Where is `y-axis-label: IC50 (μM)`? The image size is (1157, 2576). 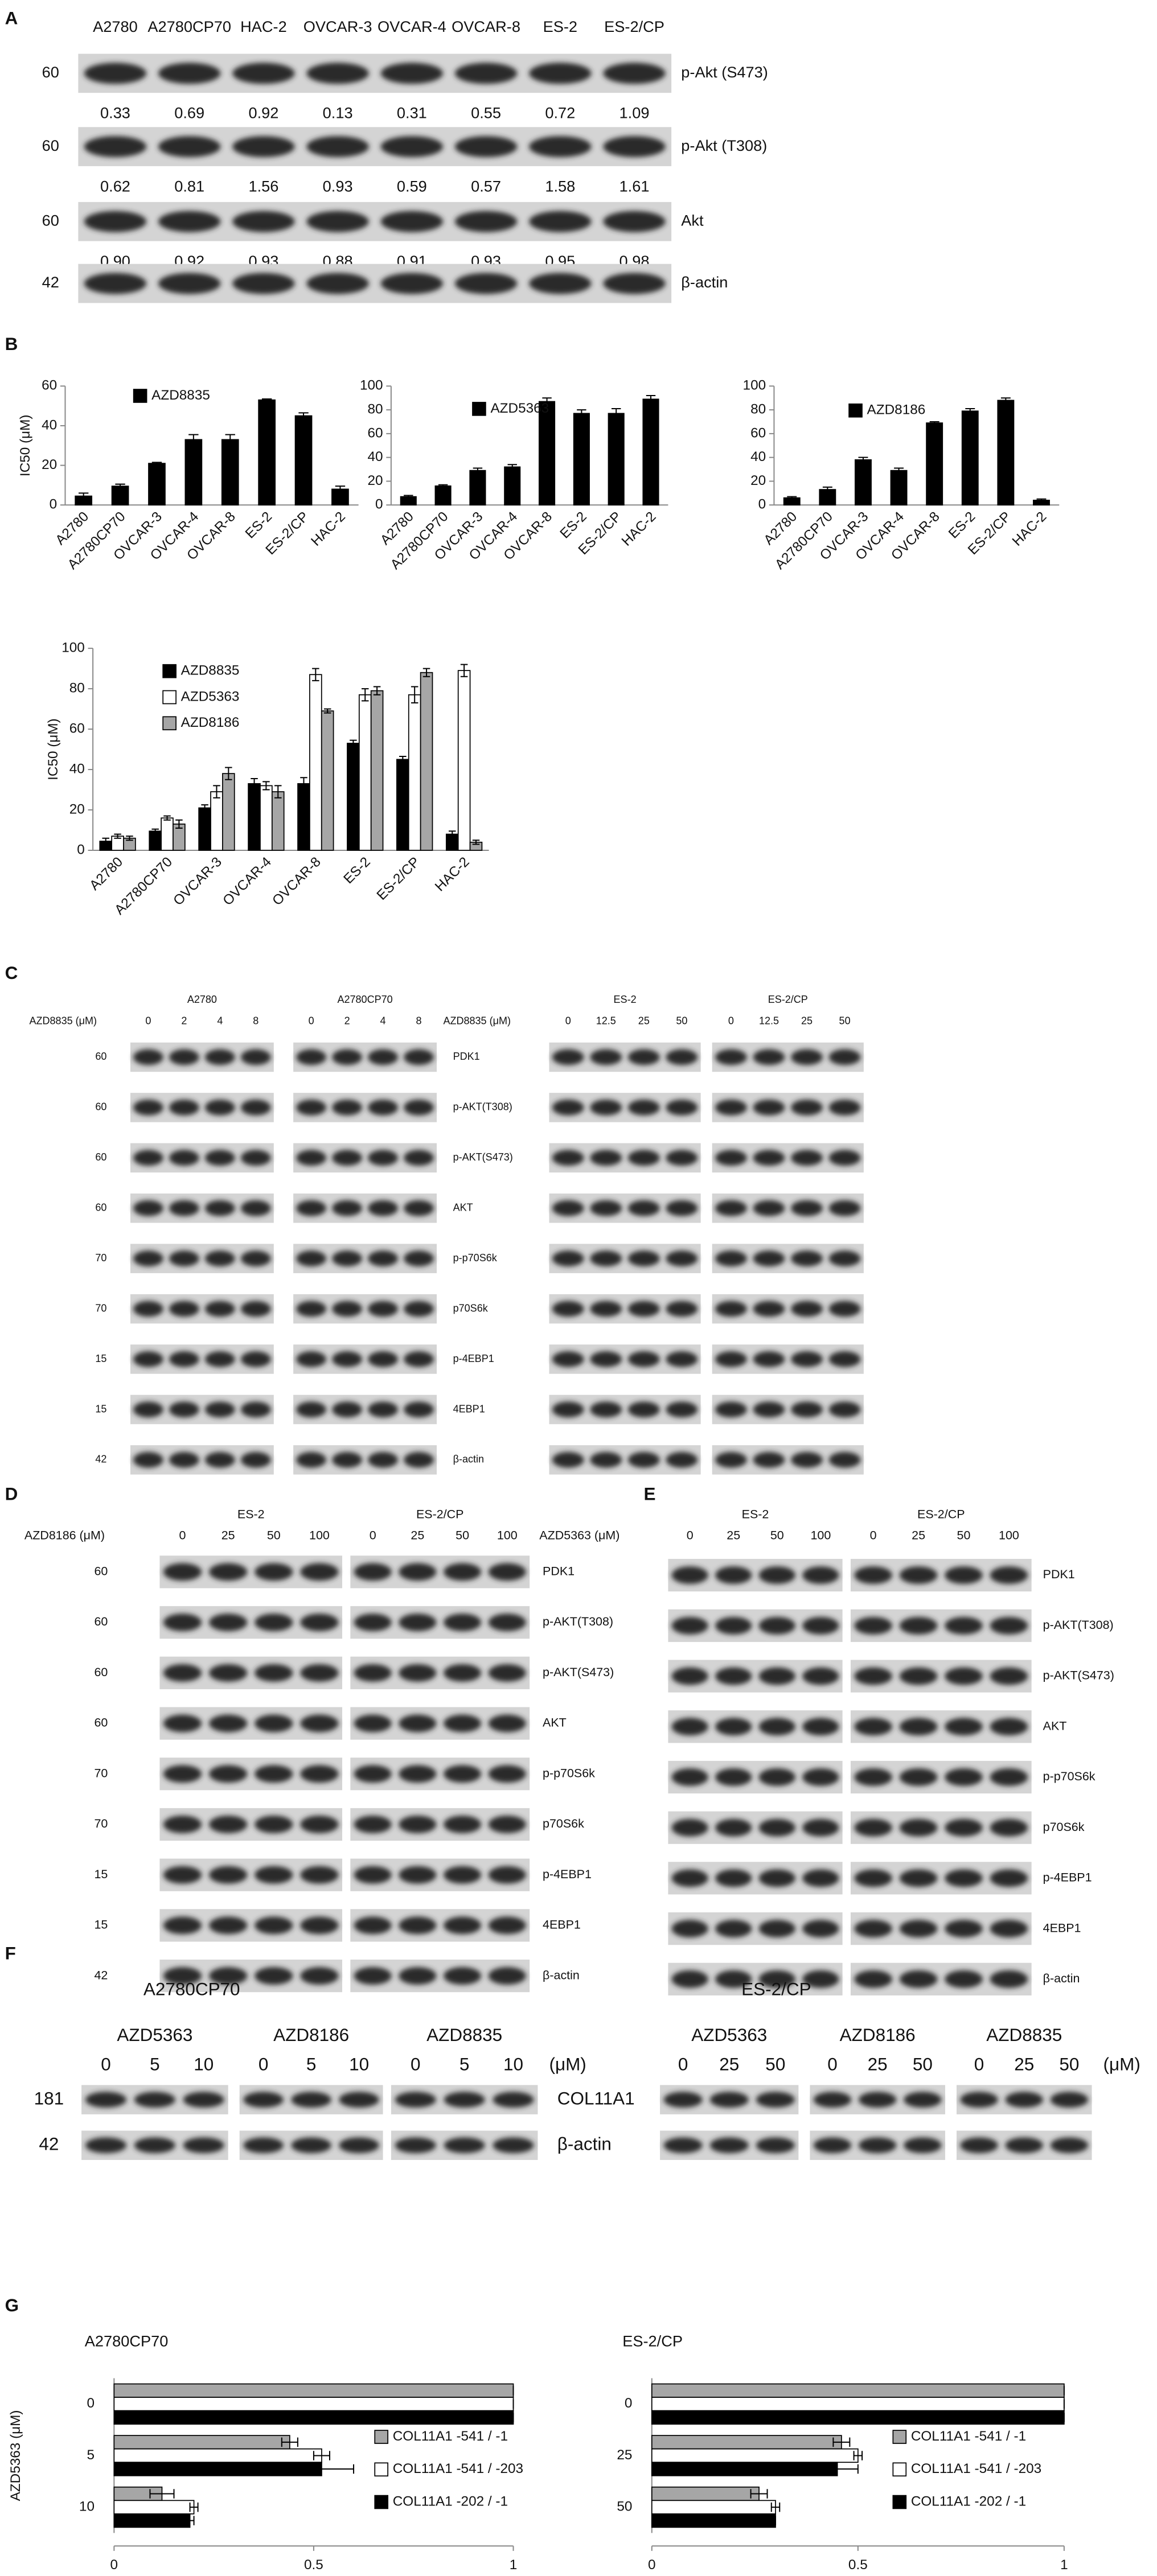
y-axis-label: IC50 (μM) is located at coordinates (26, 445).